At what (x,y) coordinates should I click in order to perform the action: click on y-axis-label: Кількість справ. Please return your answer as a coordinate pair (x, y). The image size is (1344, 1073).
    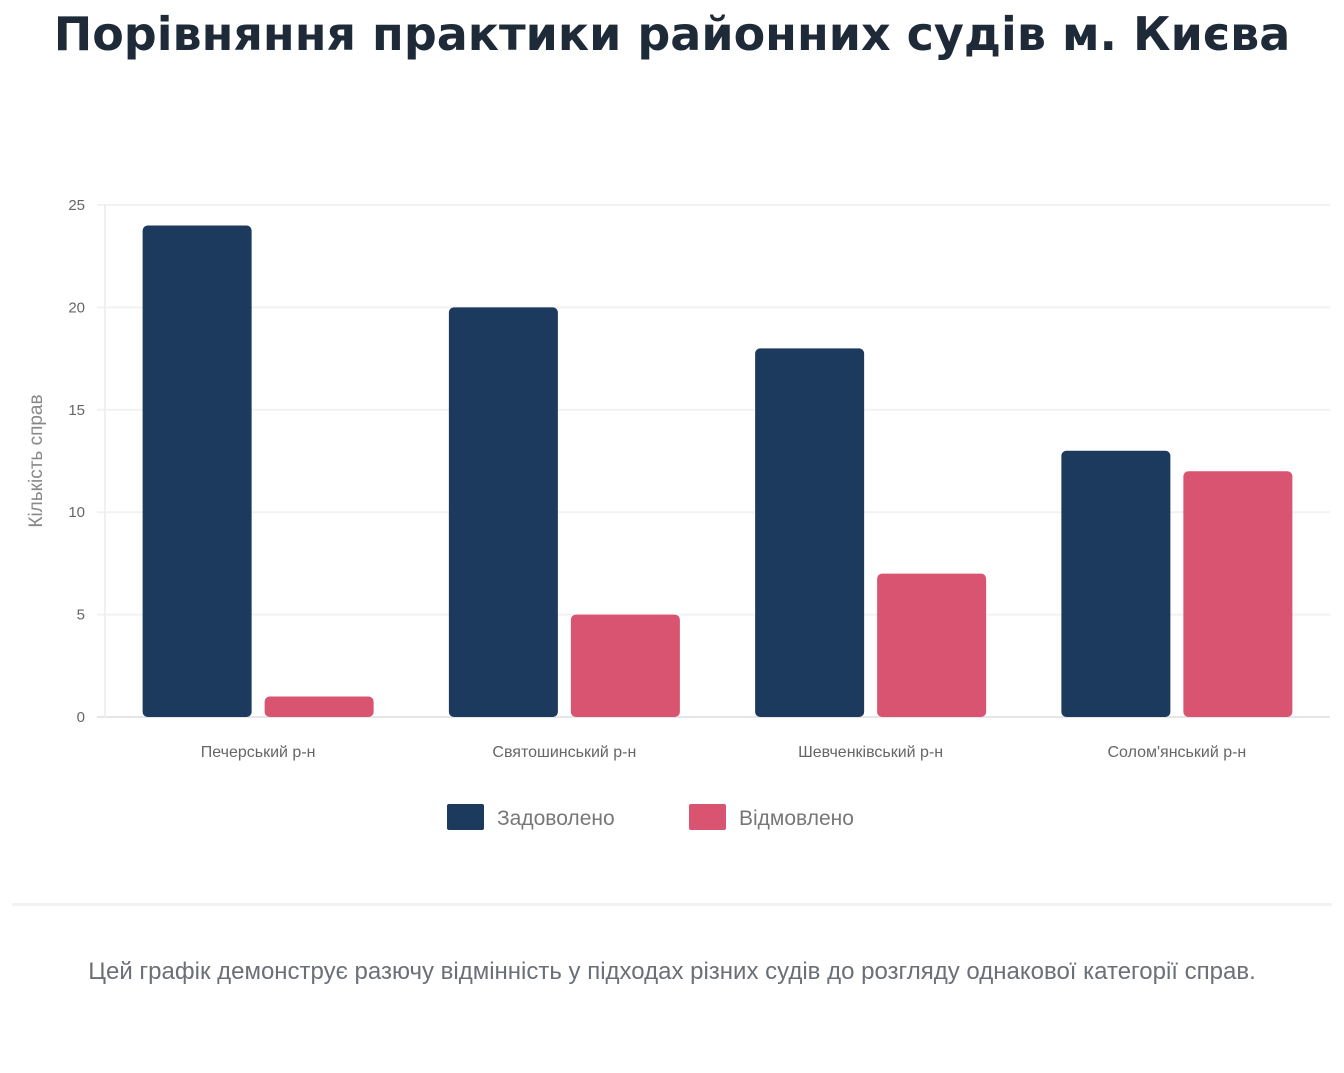
    Looking at the image, I should click on (36, 460).